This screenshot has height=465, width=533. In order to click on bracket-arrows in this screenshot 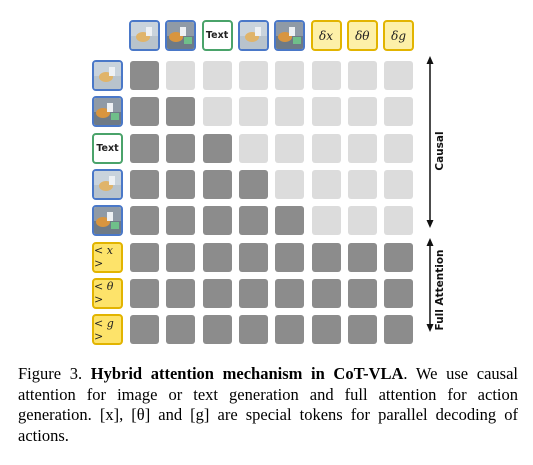, I will do `click(430, 194)`.